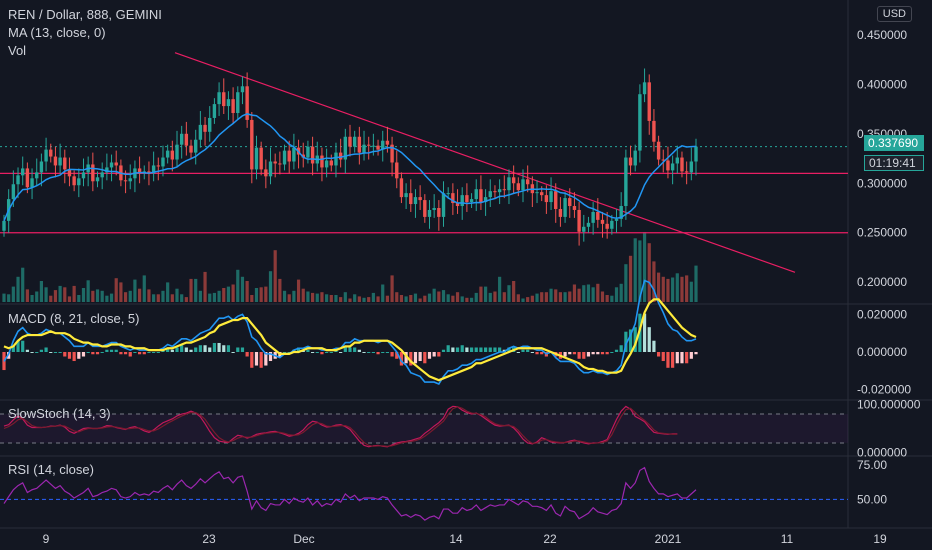 This screenshot has width=932, height=550. I want to click on macd-legend: MACD (8, 21, close, 5), so click(74, 318).